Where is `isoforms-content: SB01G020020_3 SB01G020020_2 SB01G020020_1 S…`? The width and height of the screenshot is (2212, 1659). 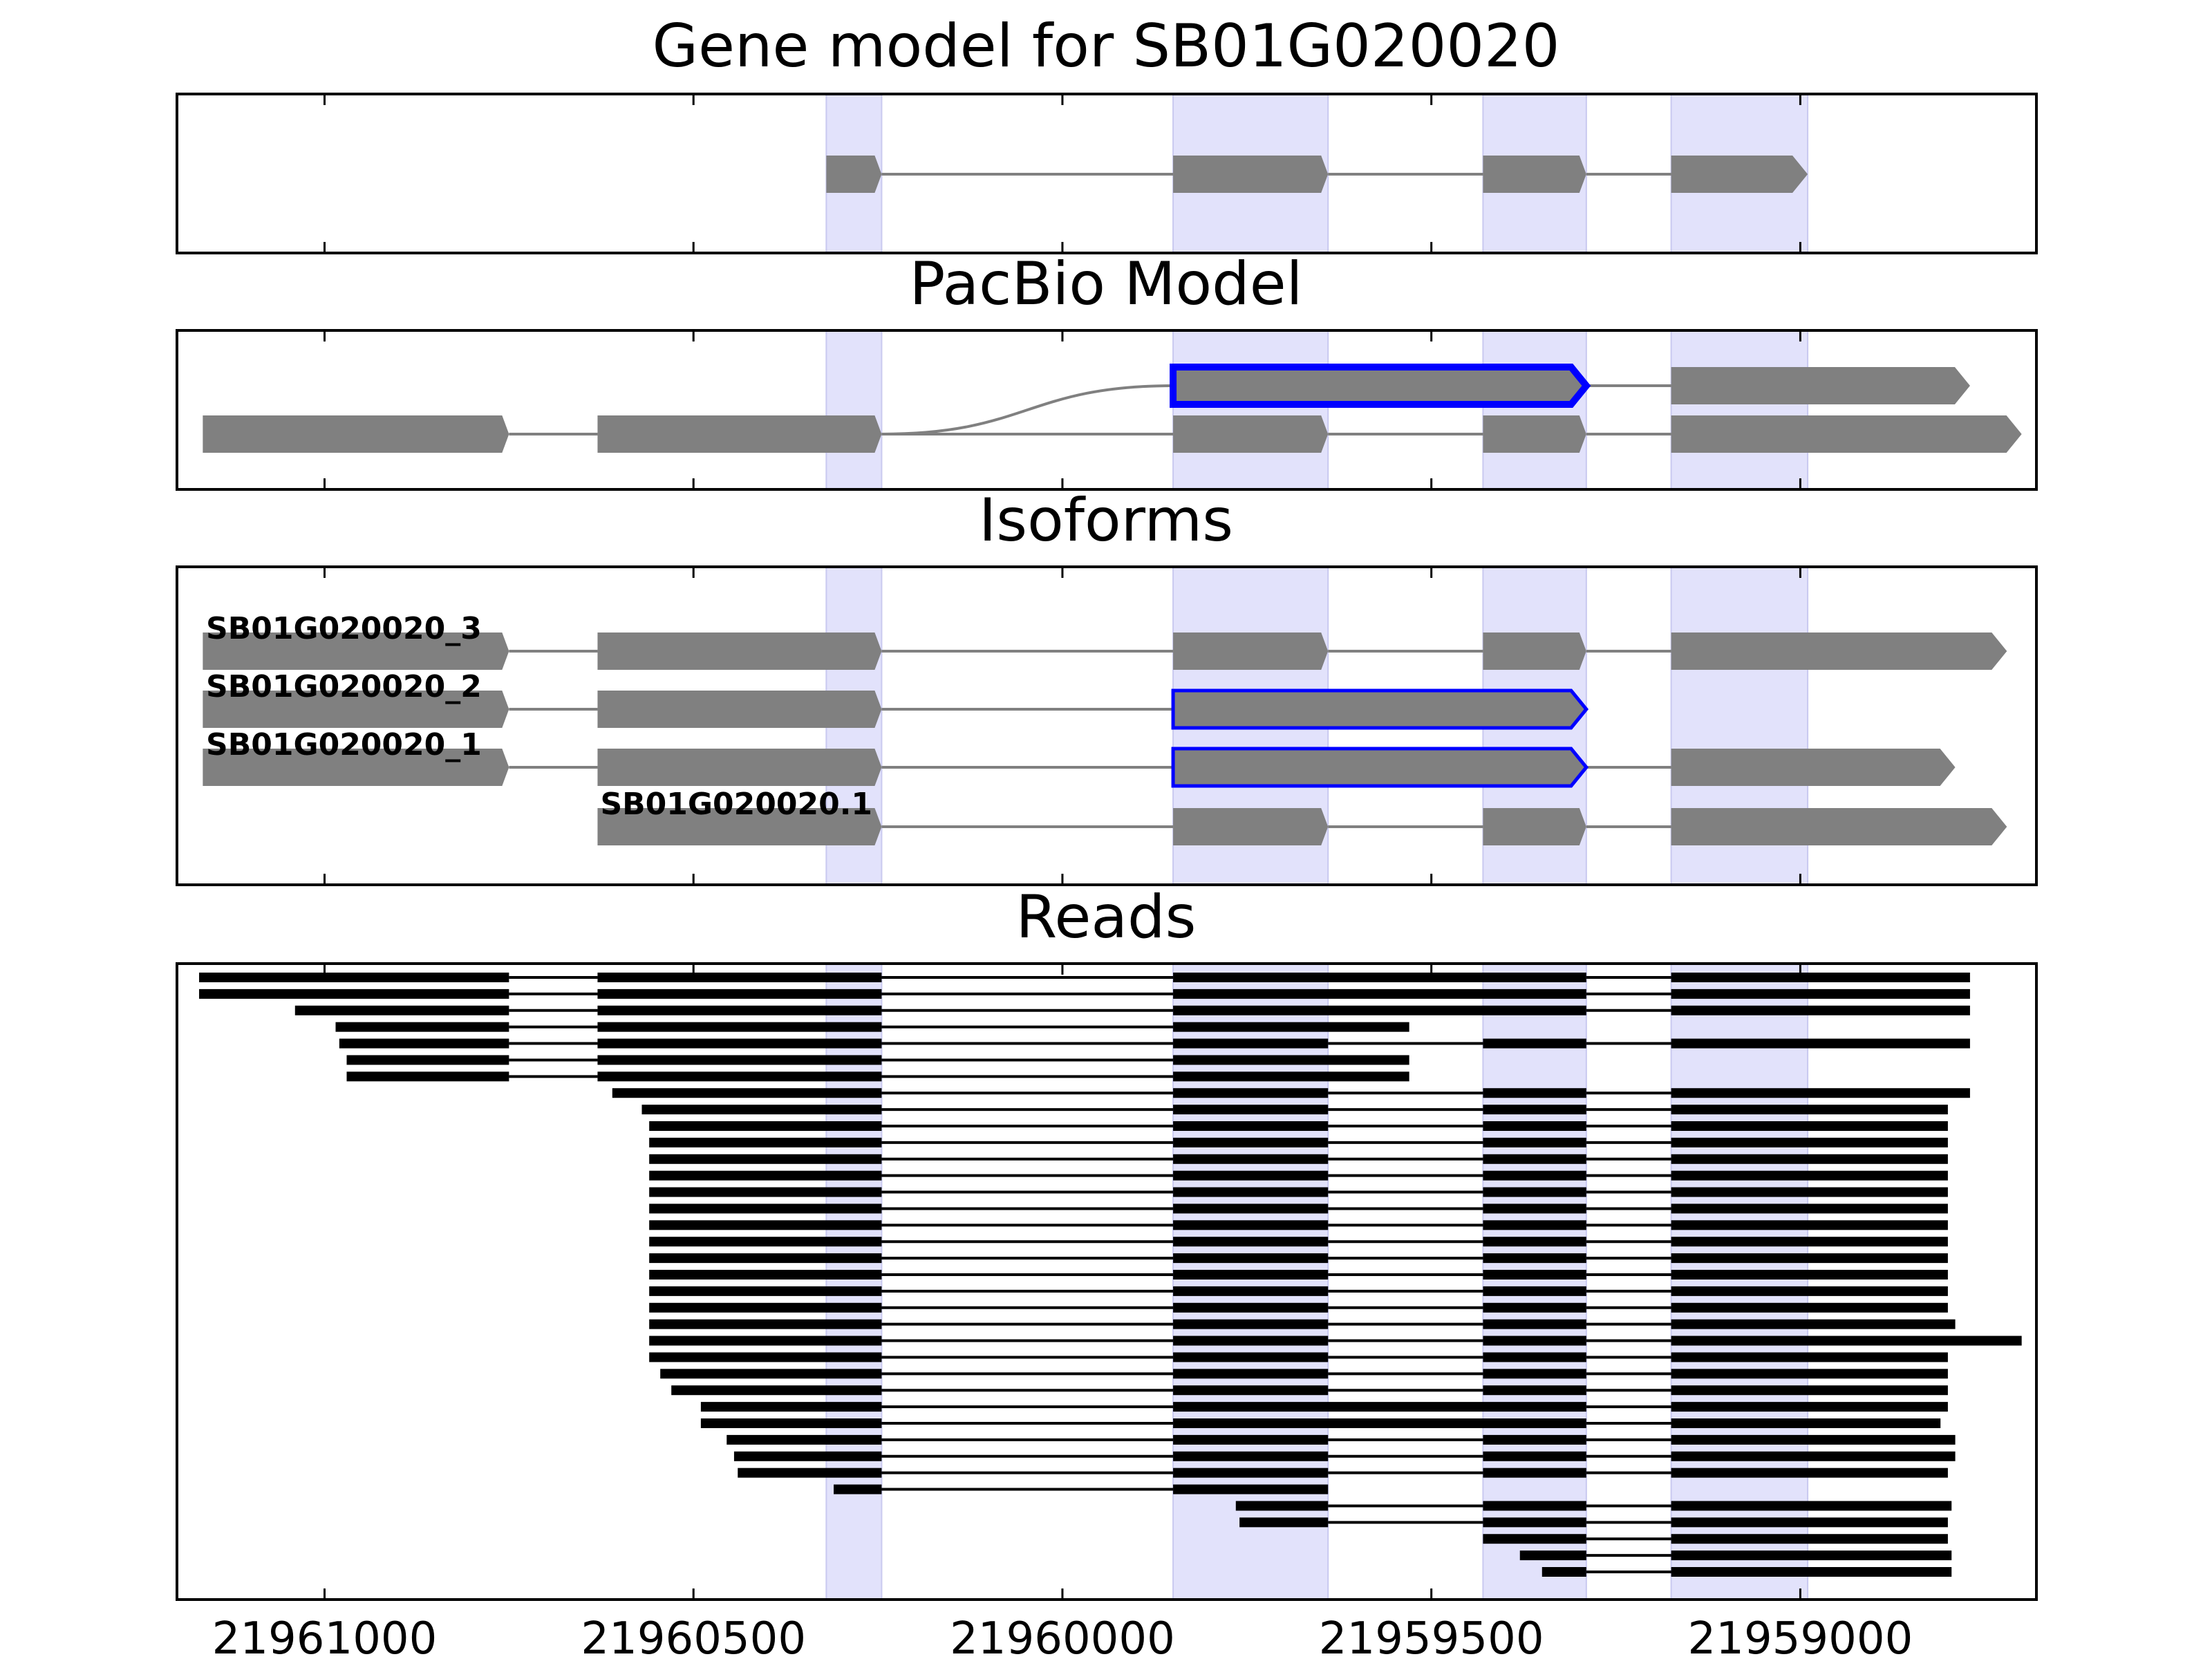 isoforms-content: SB01G020020_3 SB01G020020_2 SB01G020020_1 S… is located at coordinates (1105, 728).